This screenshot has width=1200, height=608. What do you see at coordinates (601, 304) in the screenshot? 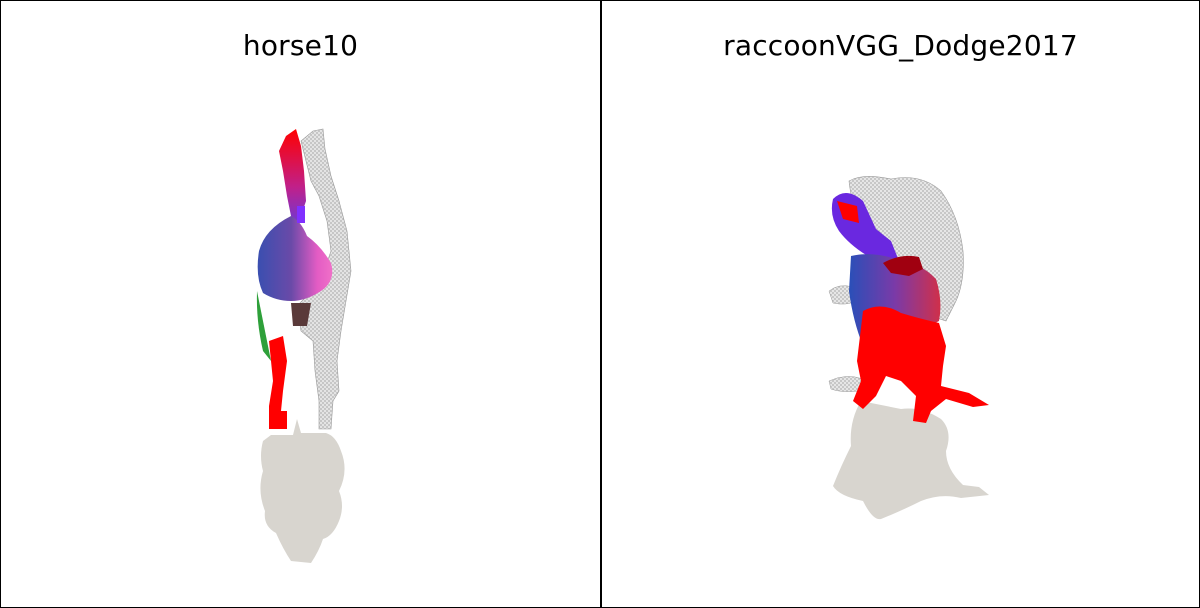
I see `panel-divider` at bounding box center [601, 304].